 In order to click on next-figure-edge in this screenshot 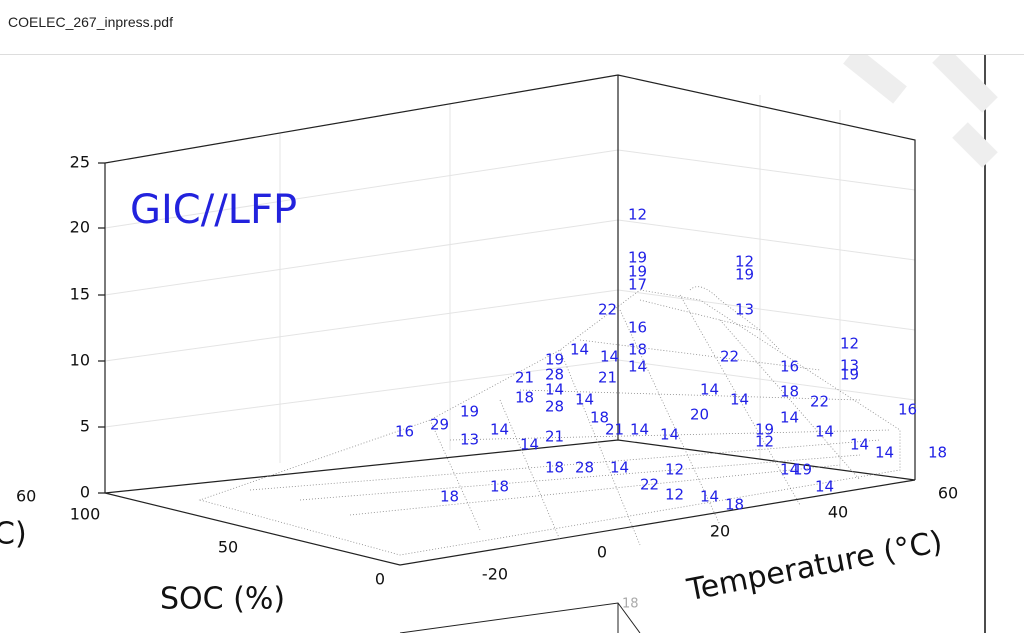, I will do `click(520, 617)`.